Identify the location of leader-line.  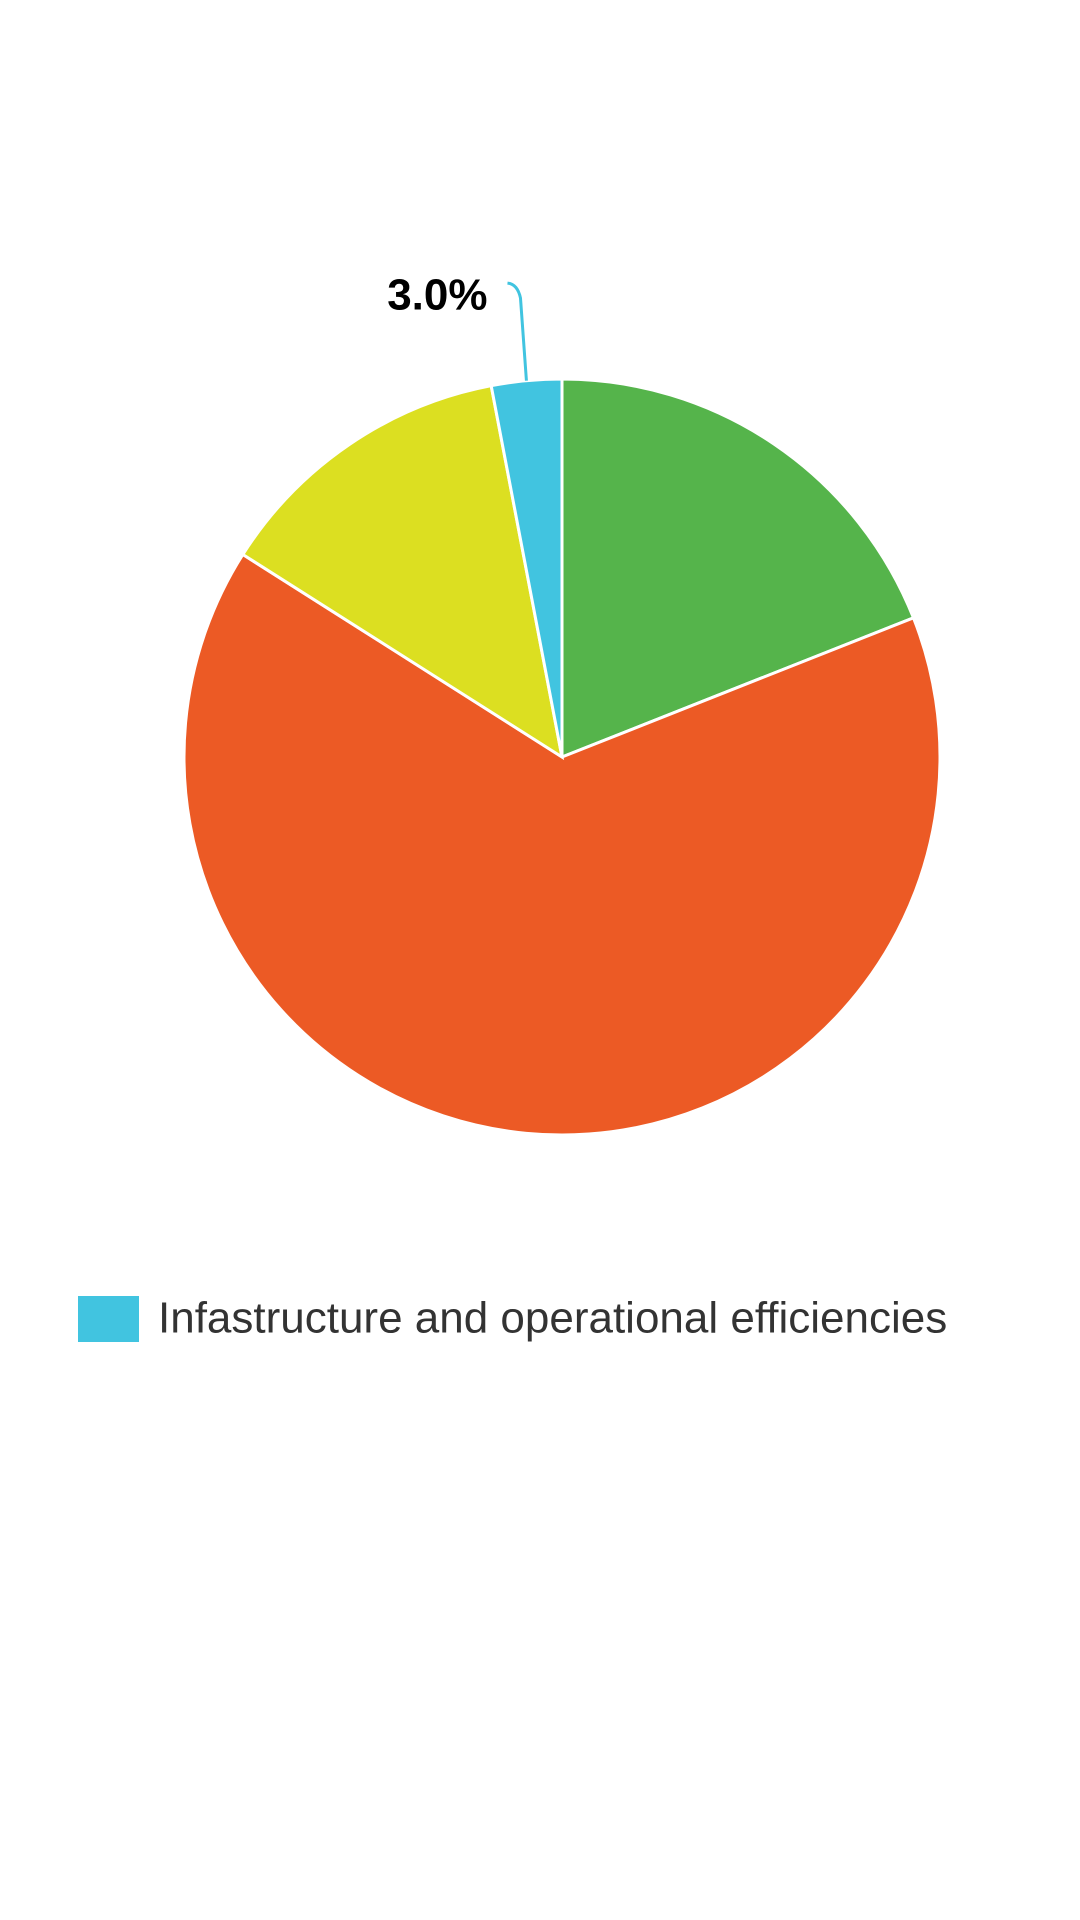
(517, 331).